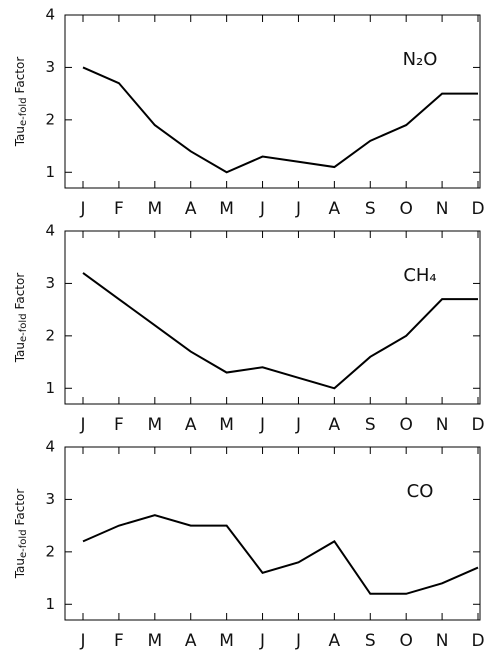 The height and width of the screenshot is (658, 496). I want to click on annotation: CH₄, so click(419, 275).